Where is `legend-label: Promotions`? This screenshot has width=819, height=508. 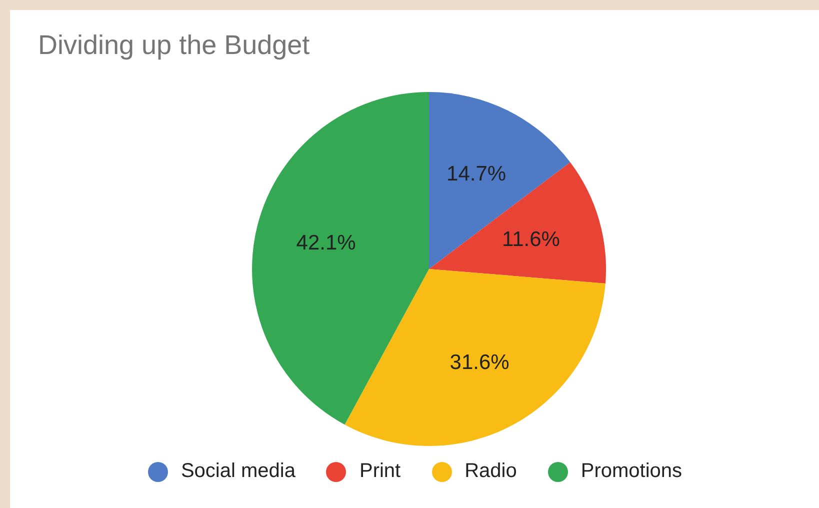
legend-label: Promotions is located at coordinates (631, 471).